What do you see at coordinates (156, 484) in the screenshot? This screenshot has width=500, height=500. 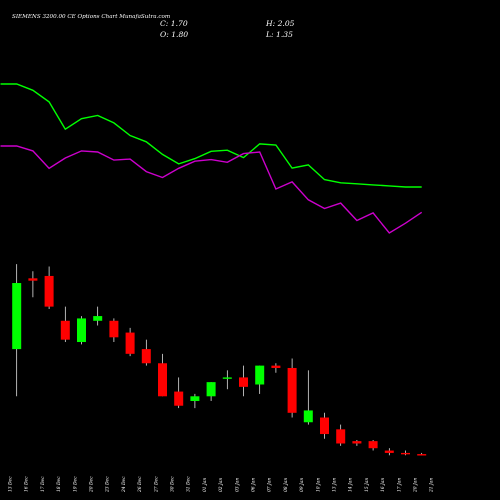 I see `x-tick-label: 27 Dec` at bounding box center [156, 484].